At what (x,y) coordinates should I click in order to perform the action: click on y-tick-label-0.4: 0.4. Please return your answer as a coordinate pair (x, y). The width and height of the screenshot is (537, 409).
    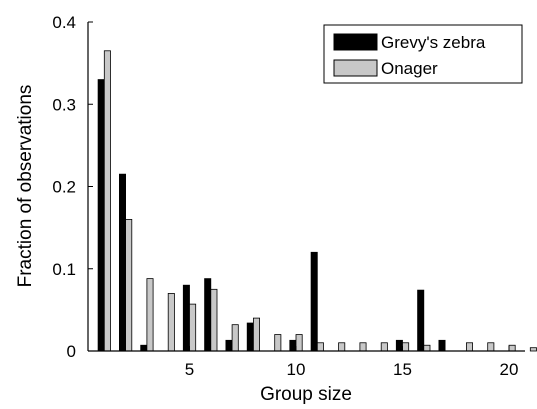
    Looking at the image, I should click on (64, 22).